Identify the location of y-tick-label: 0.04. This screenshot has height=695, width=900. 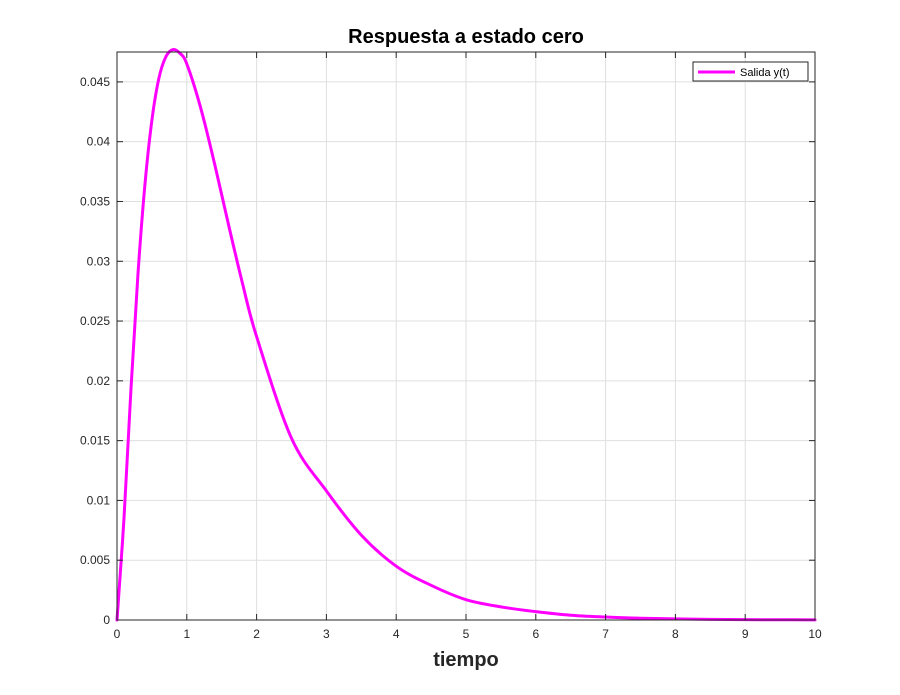
(99, 142).